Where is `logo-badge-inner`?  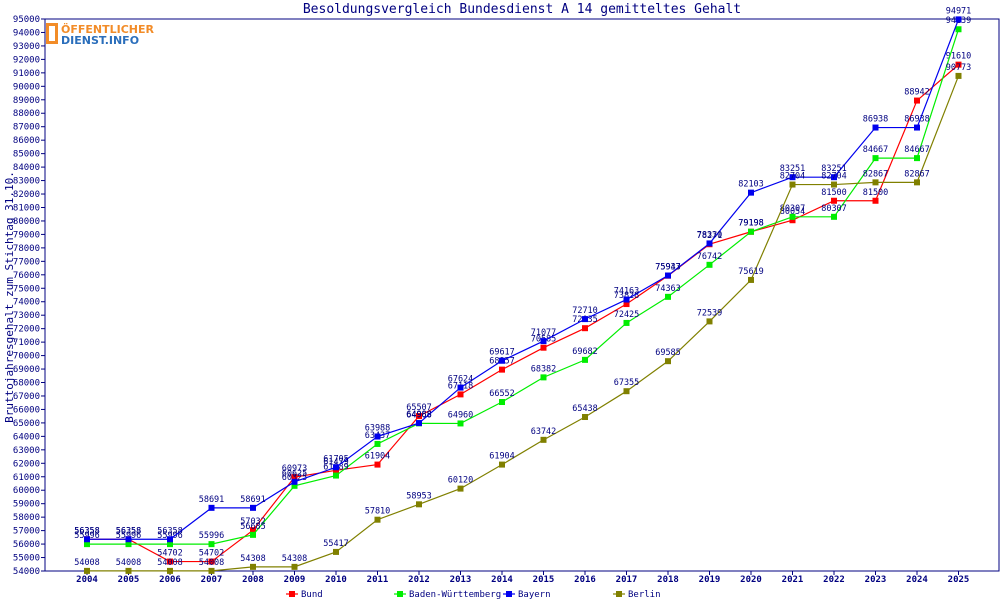 logo-badge-inner is located at coordinates (52, 33).